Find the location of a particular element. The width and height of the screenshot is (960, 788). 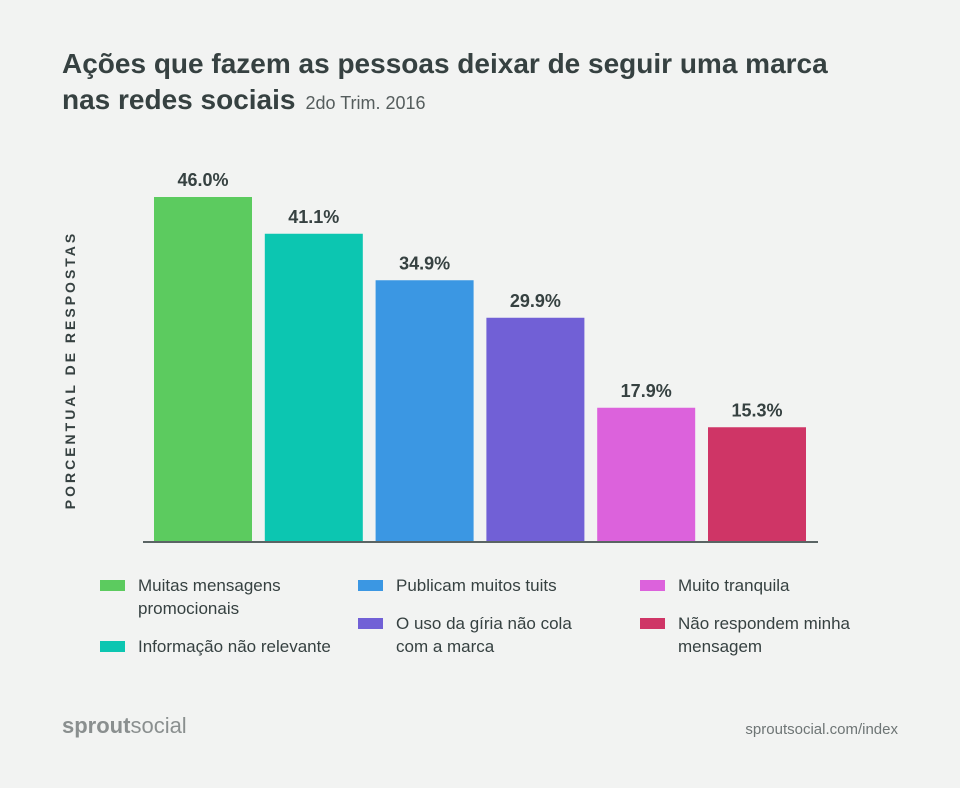

chart-subtitle: 2do Trim. 2016 is located at coordinates (365, 103).